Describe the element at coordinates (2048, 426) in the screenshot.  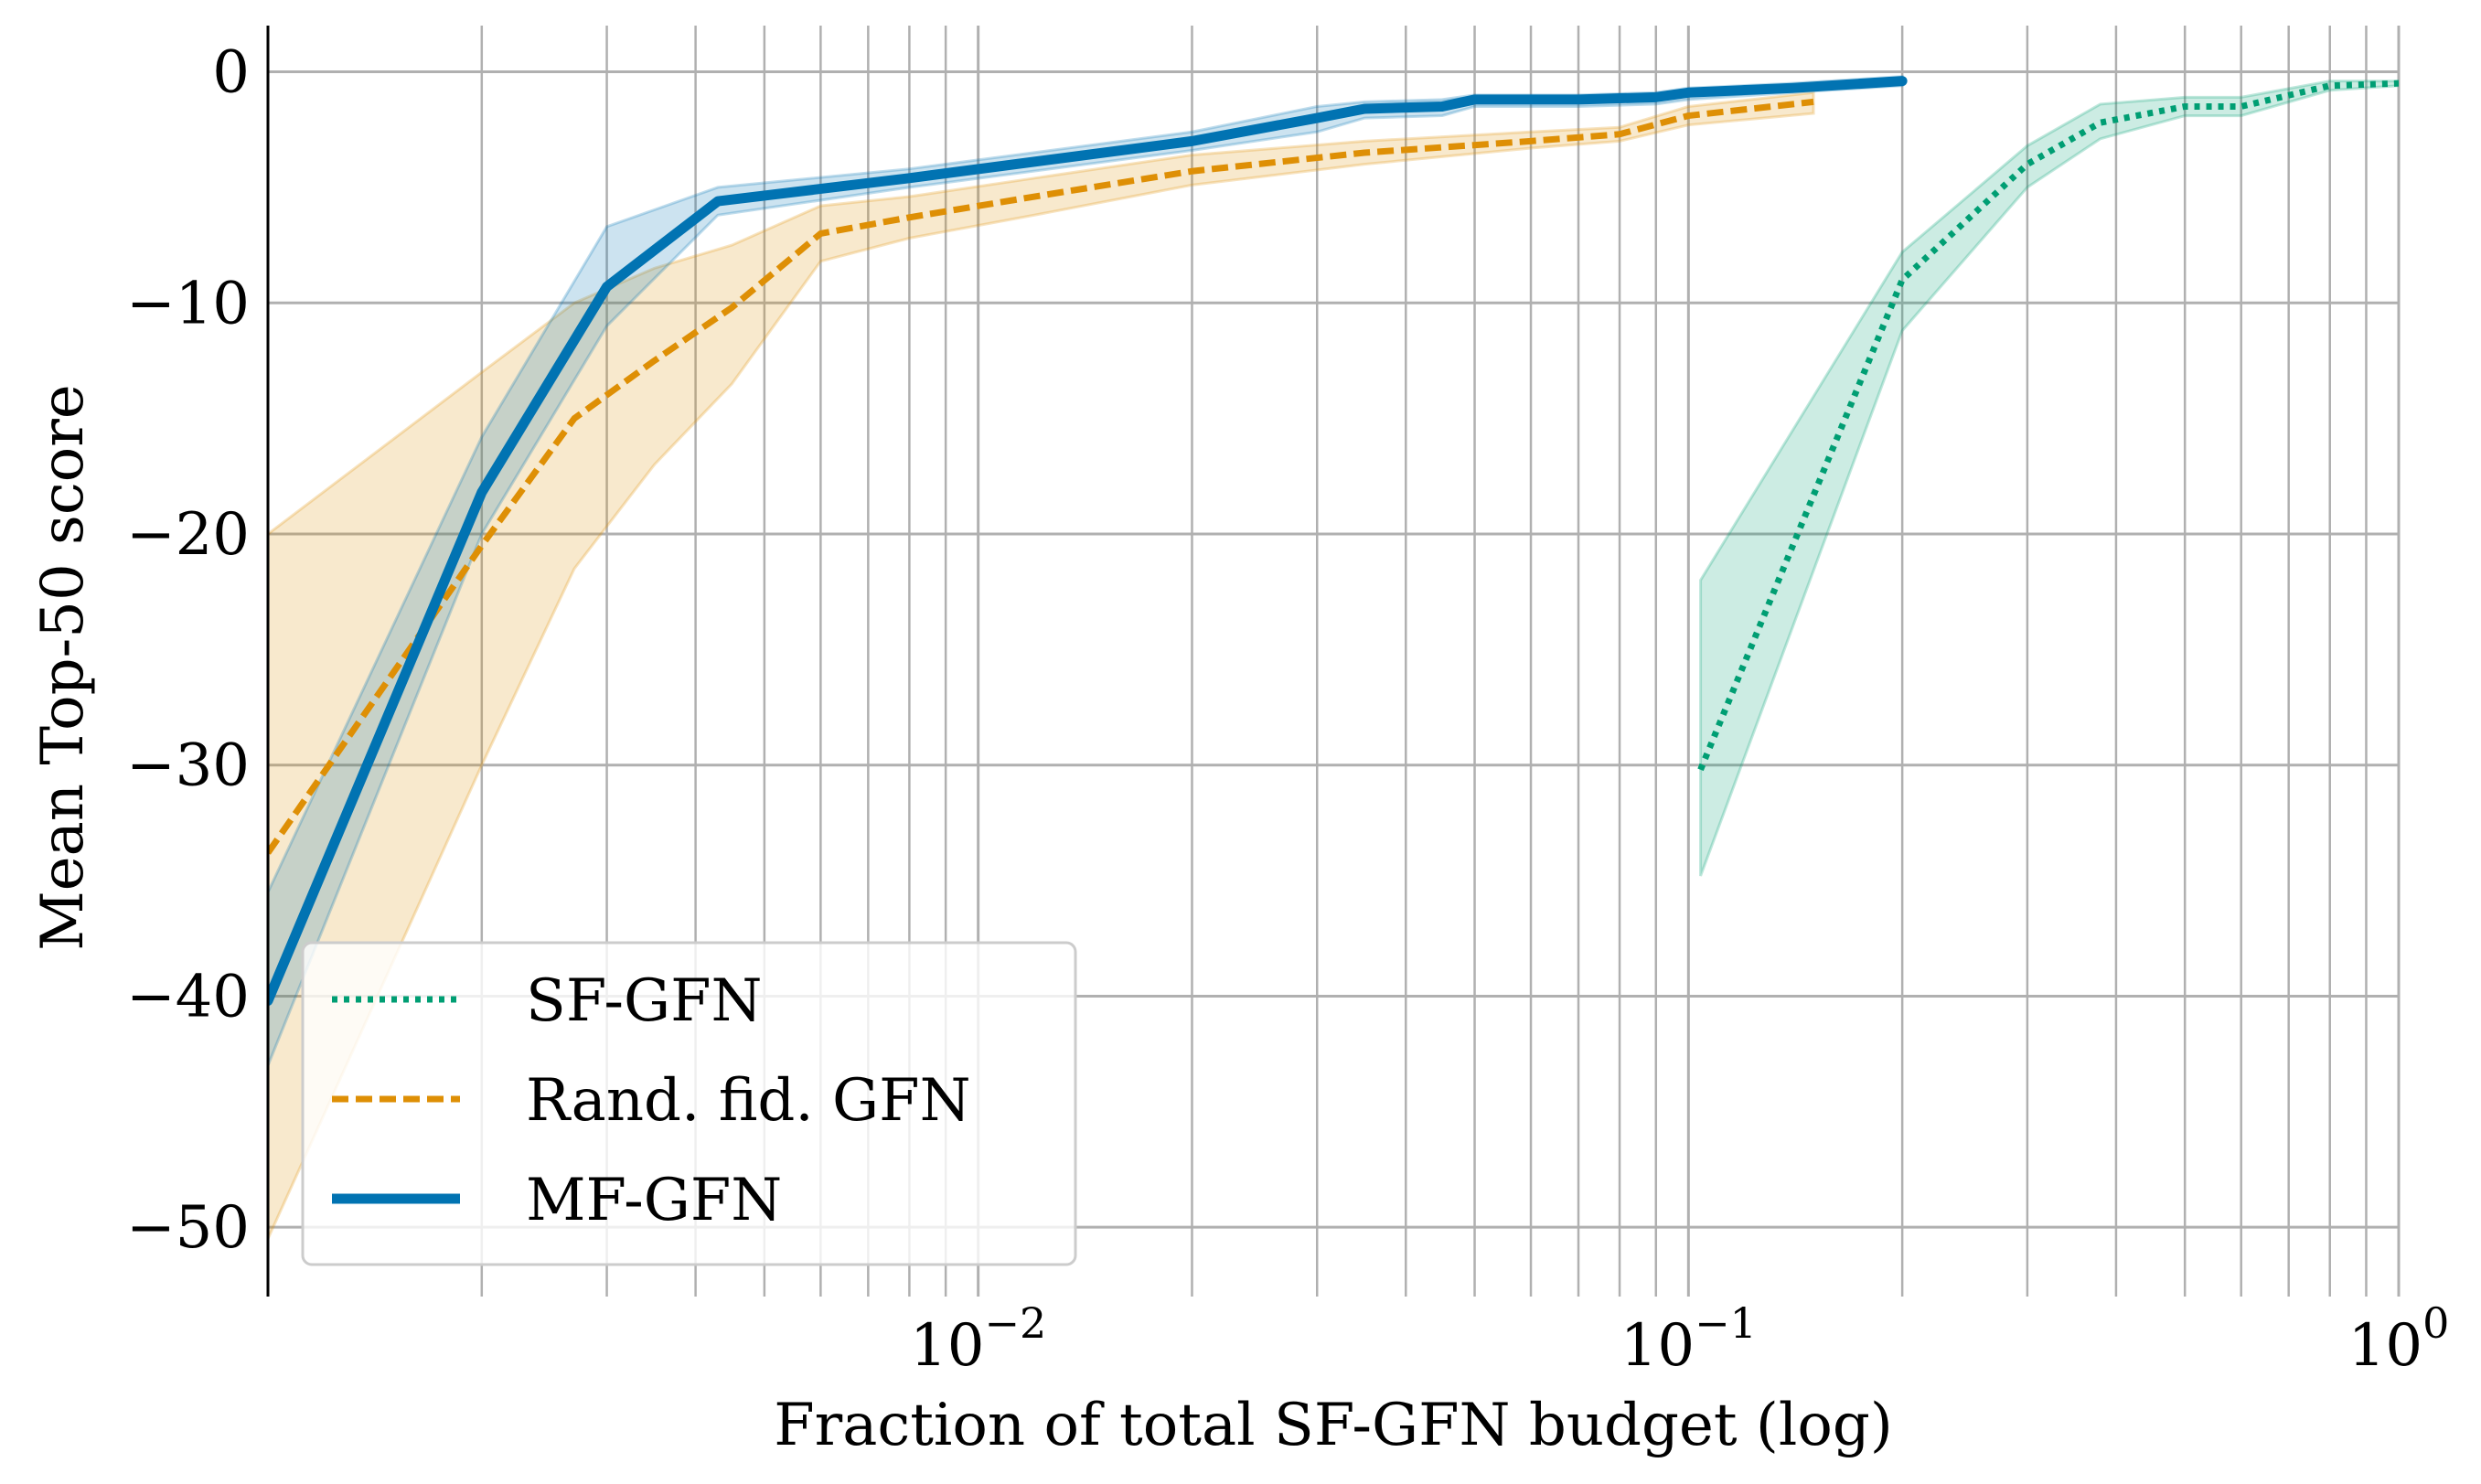
I see `line-sf-gfn` at that location.